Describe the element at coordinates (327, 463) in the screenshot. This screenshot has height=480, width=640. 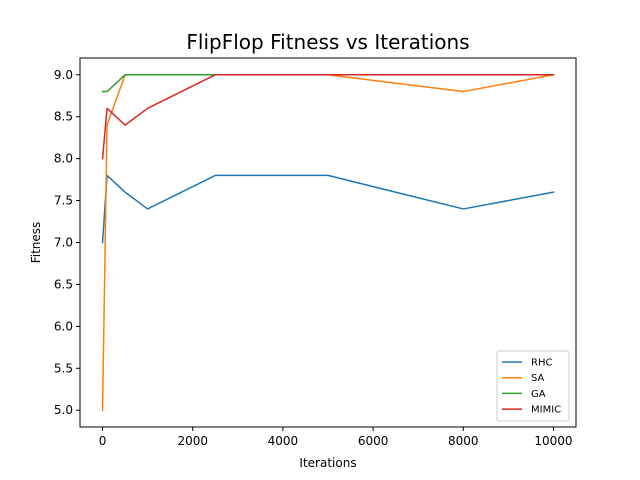
I see `x-axis-label: Iterations` at that location.